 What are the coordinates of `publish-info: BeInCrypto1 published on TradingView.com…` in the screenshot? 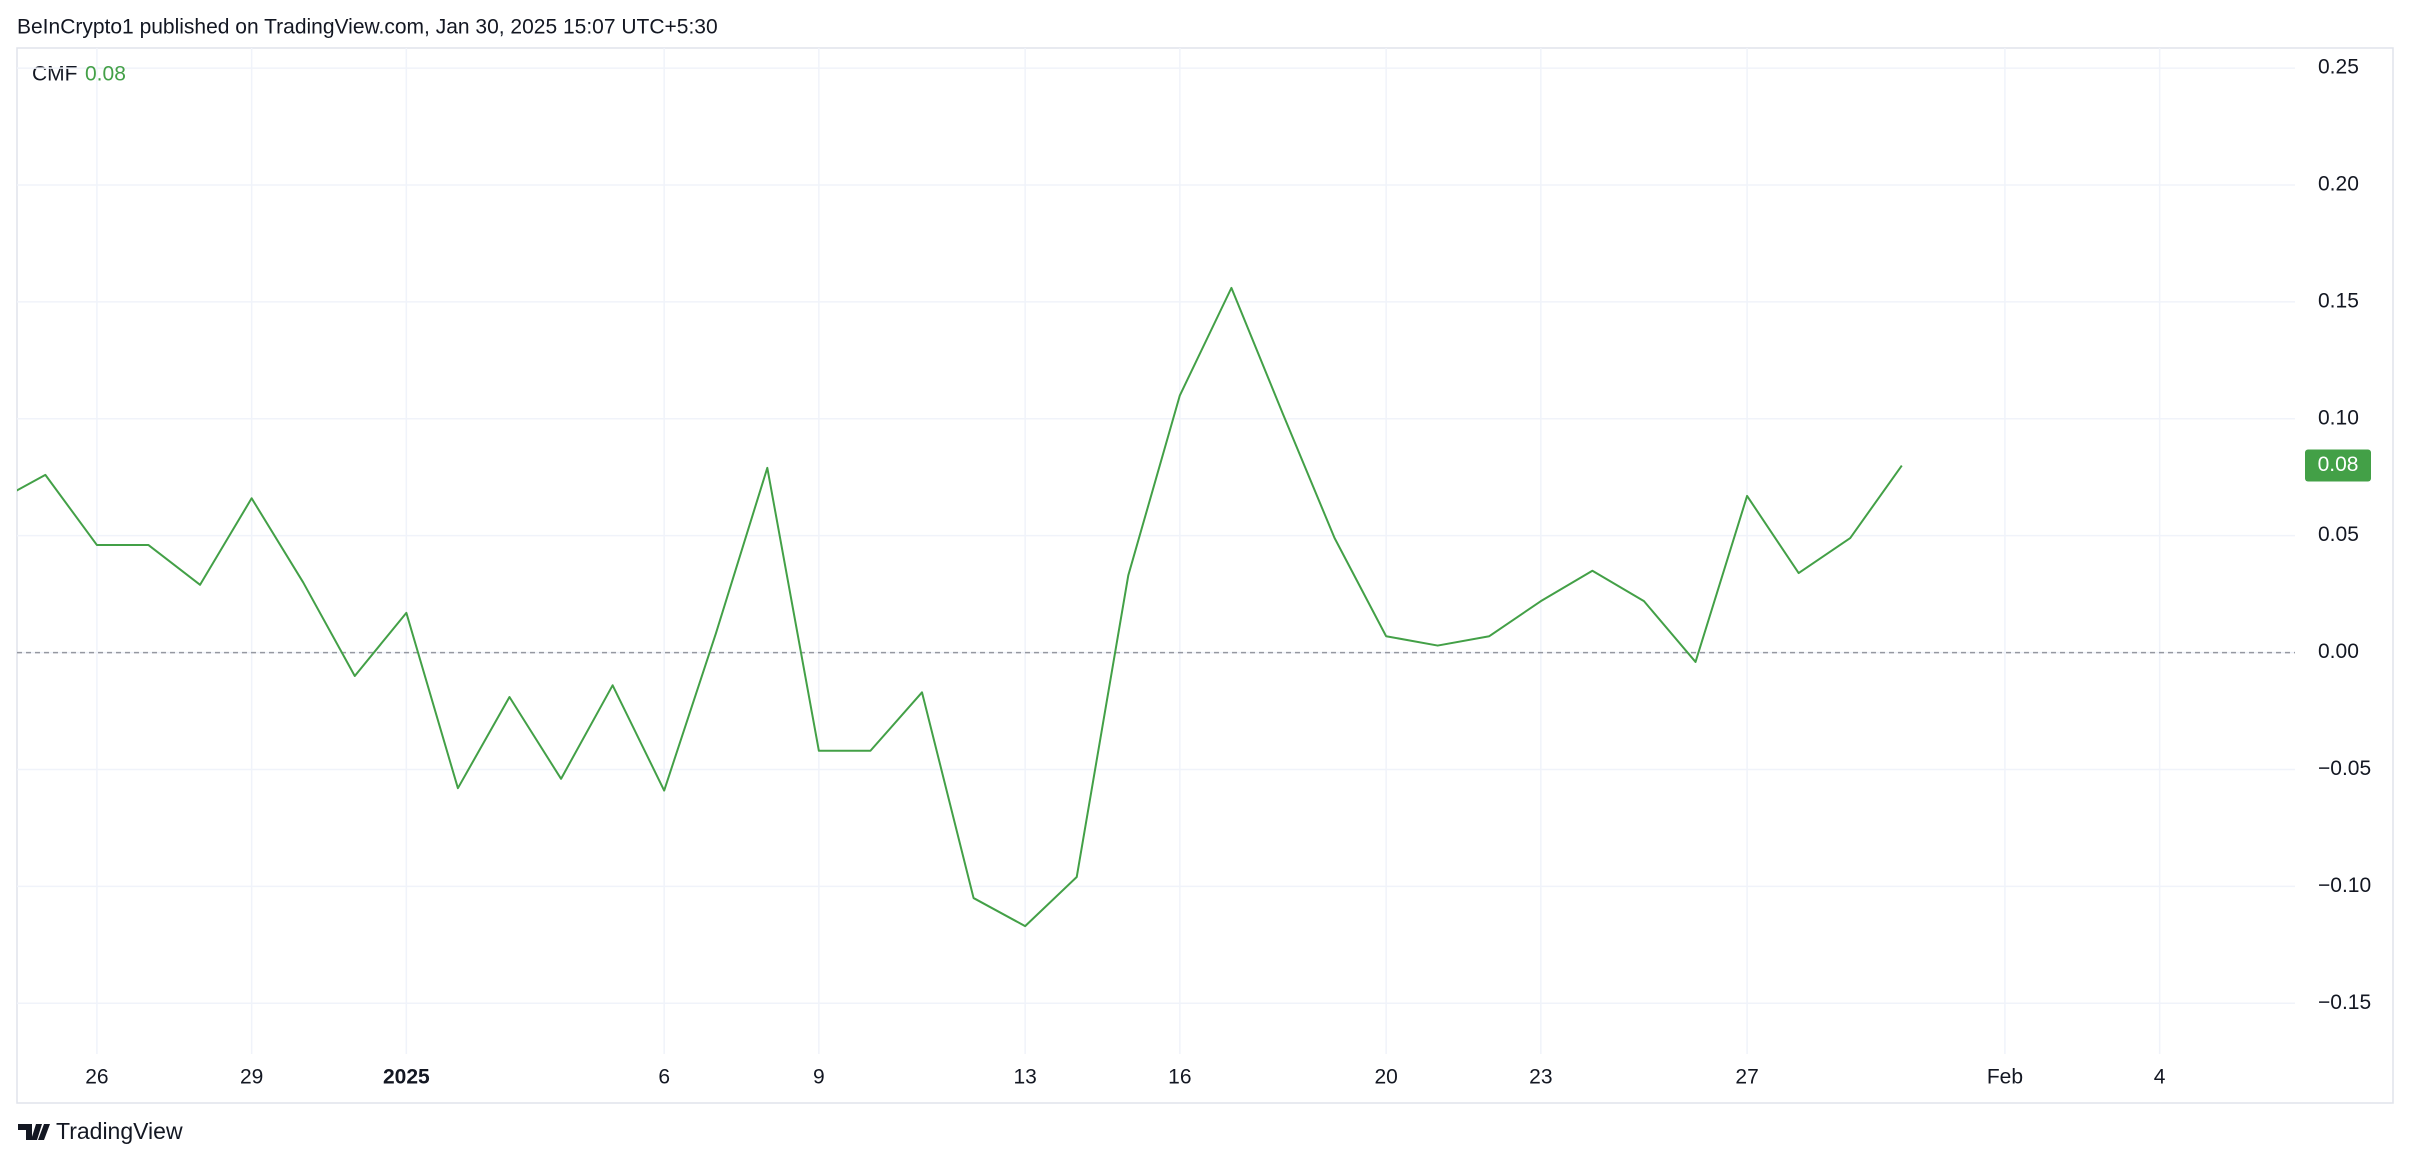 It's located at (367, 27).